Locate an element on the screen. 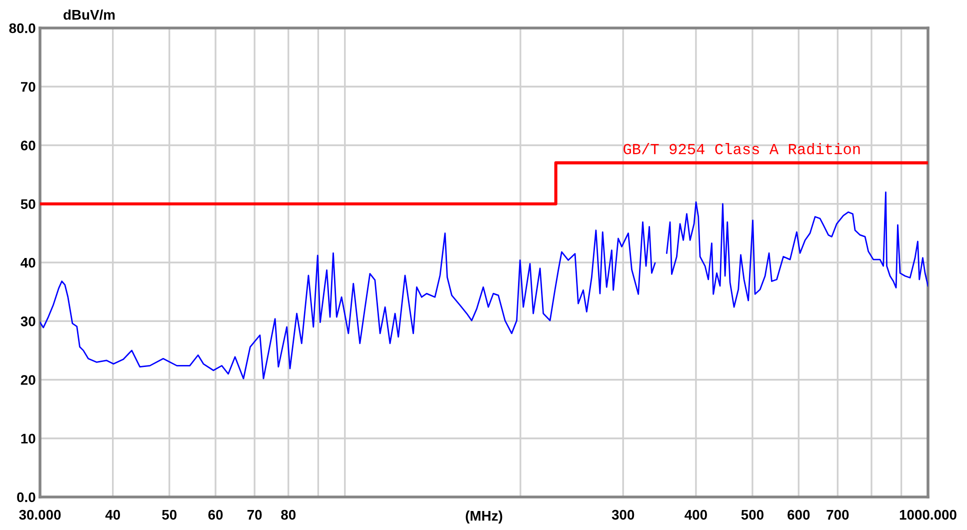 This screenshot has width=967, height=530. x-tick-label: 600 is located at coordinates (799, 515).